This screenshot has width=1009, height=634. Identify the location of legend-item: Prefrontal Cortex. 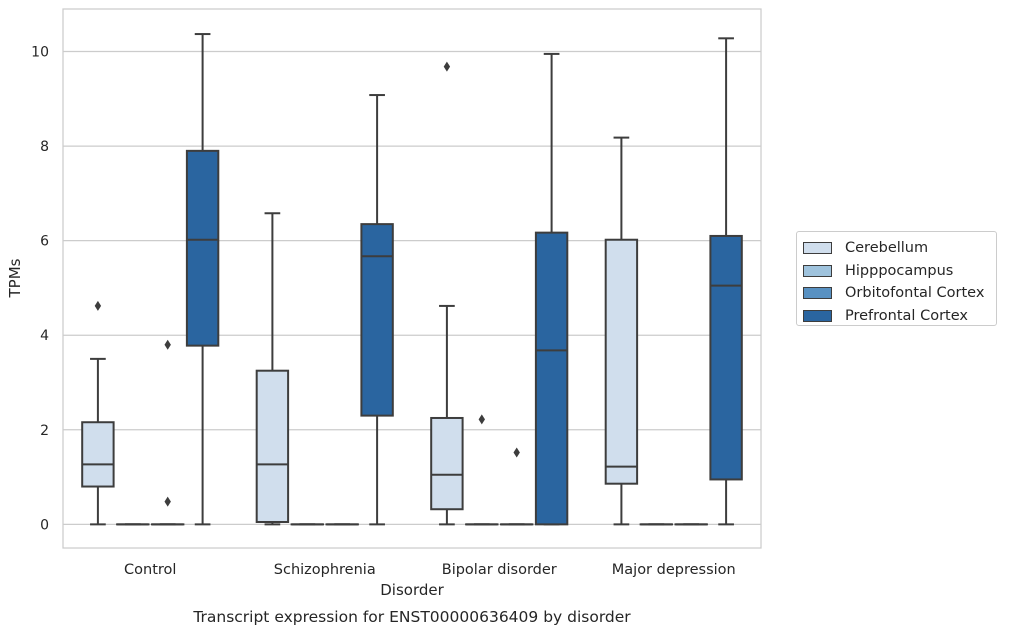
(899, 316).